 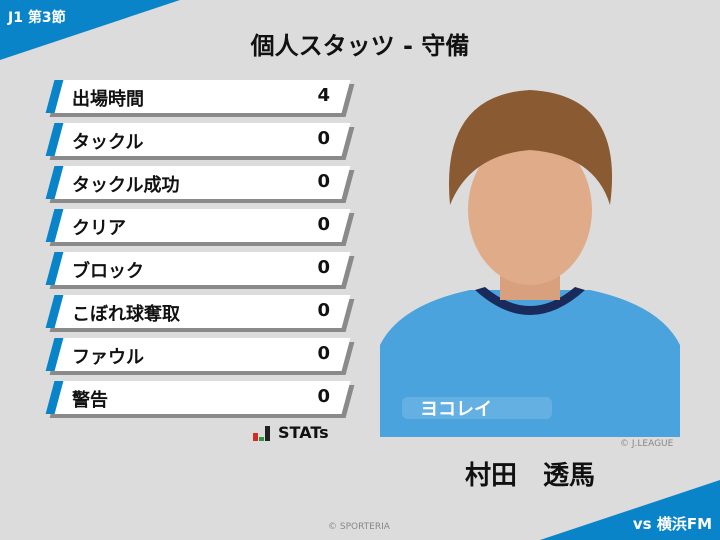 What do you see at coordinates (647, 444) in the screenshot?
I see `photo-credit: © J.LEAGUE` at bounding box center [647, 444].